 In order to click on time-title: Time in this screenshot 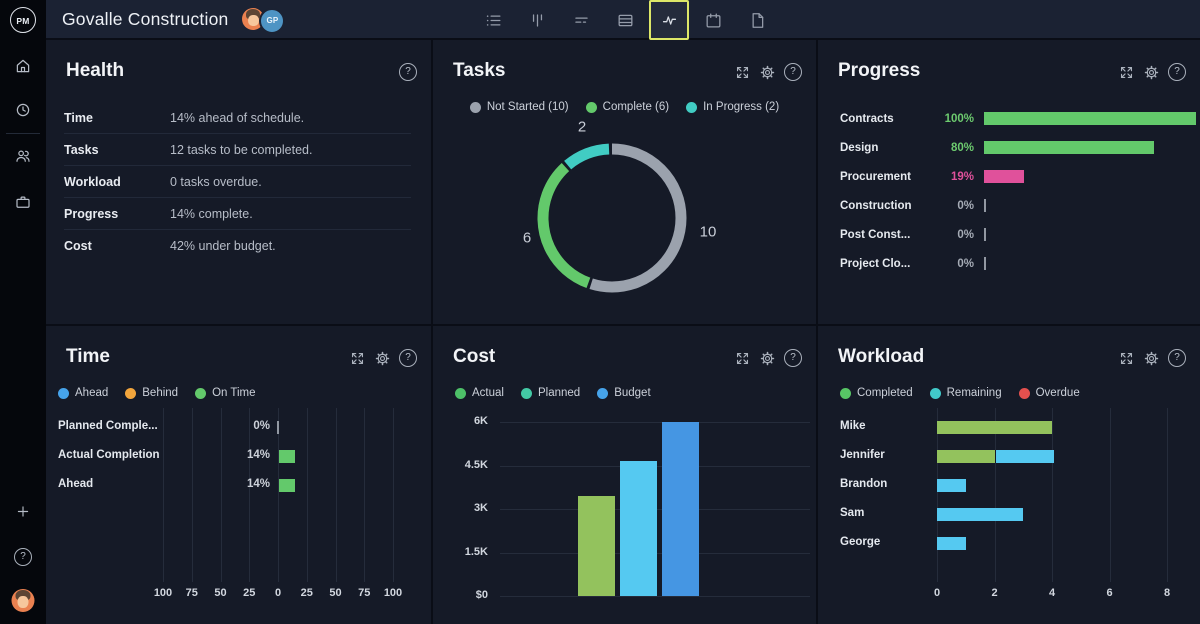, I will do `click(88, 356)`.